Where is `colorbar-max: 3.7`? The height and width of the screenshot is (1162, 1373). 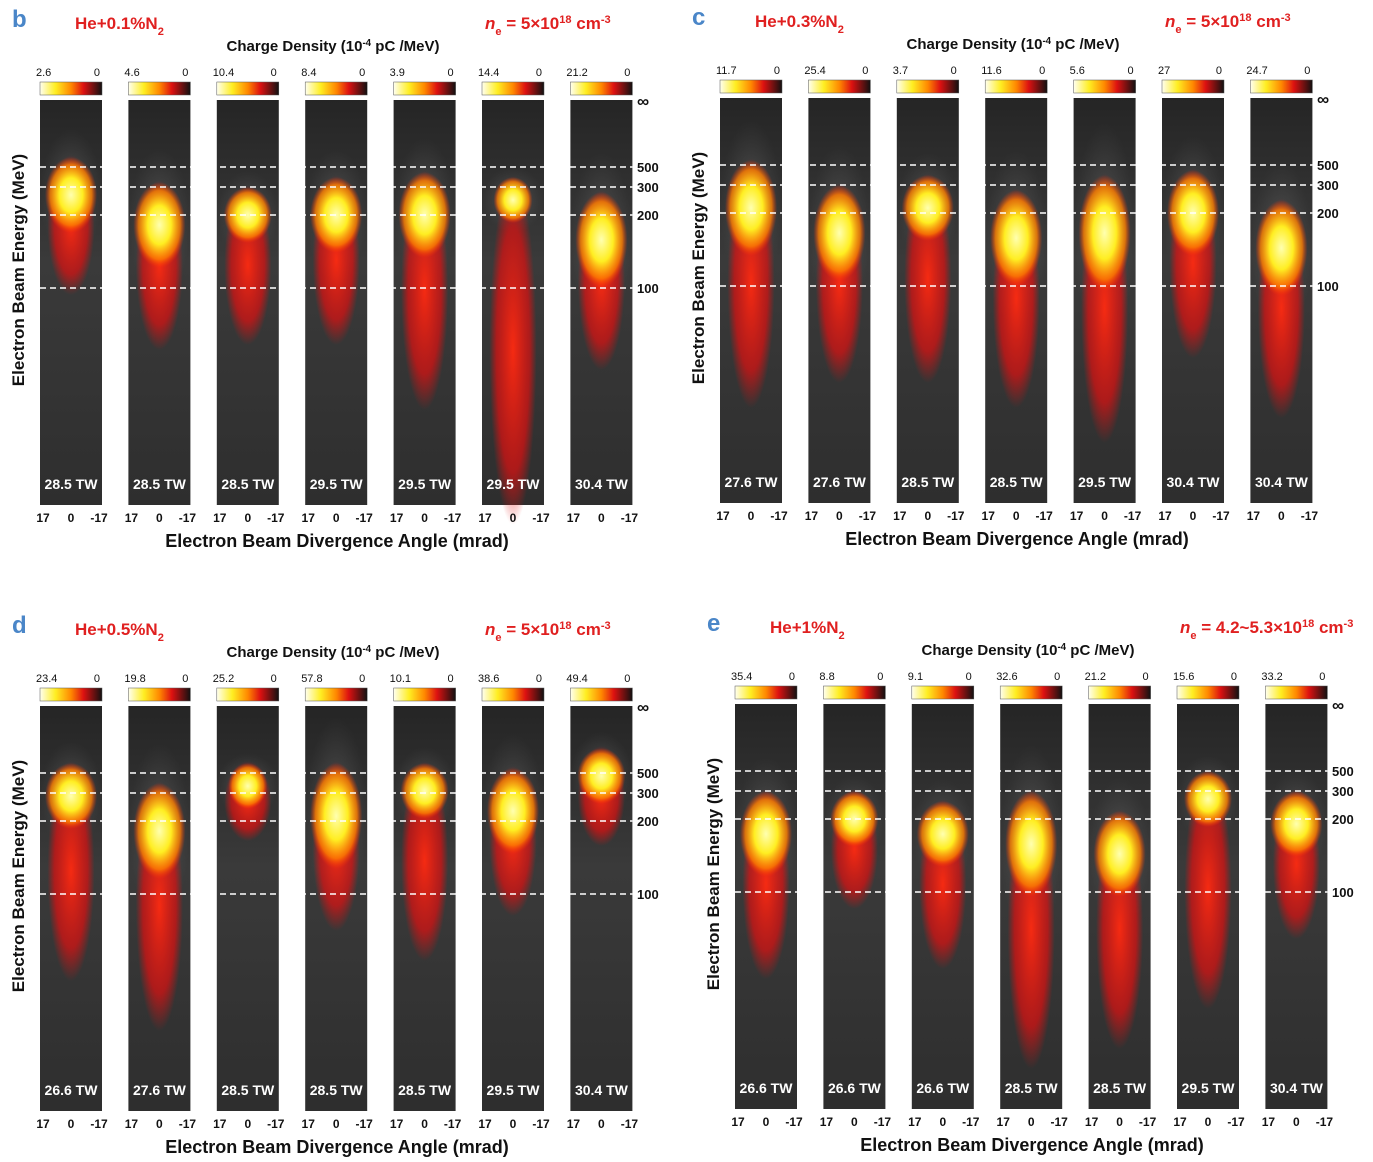 colorbar-max: 3.7 is located at coordinates (900, 71).